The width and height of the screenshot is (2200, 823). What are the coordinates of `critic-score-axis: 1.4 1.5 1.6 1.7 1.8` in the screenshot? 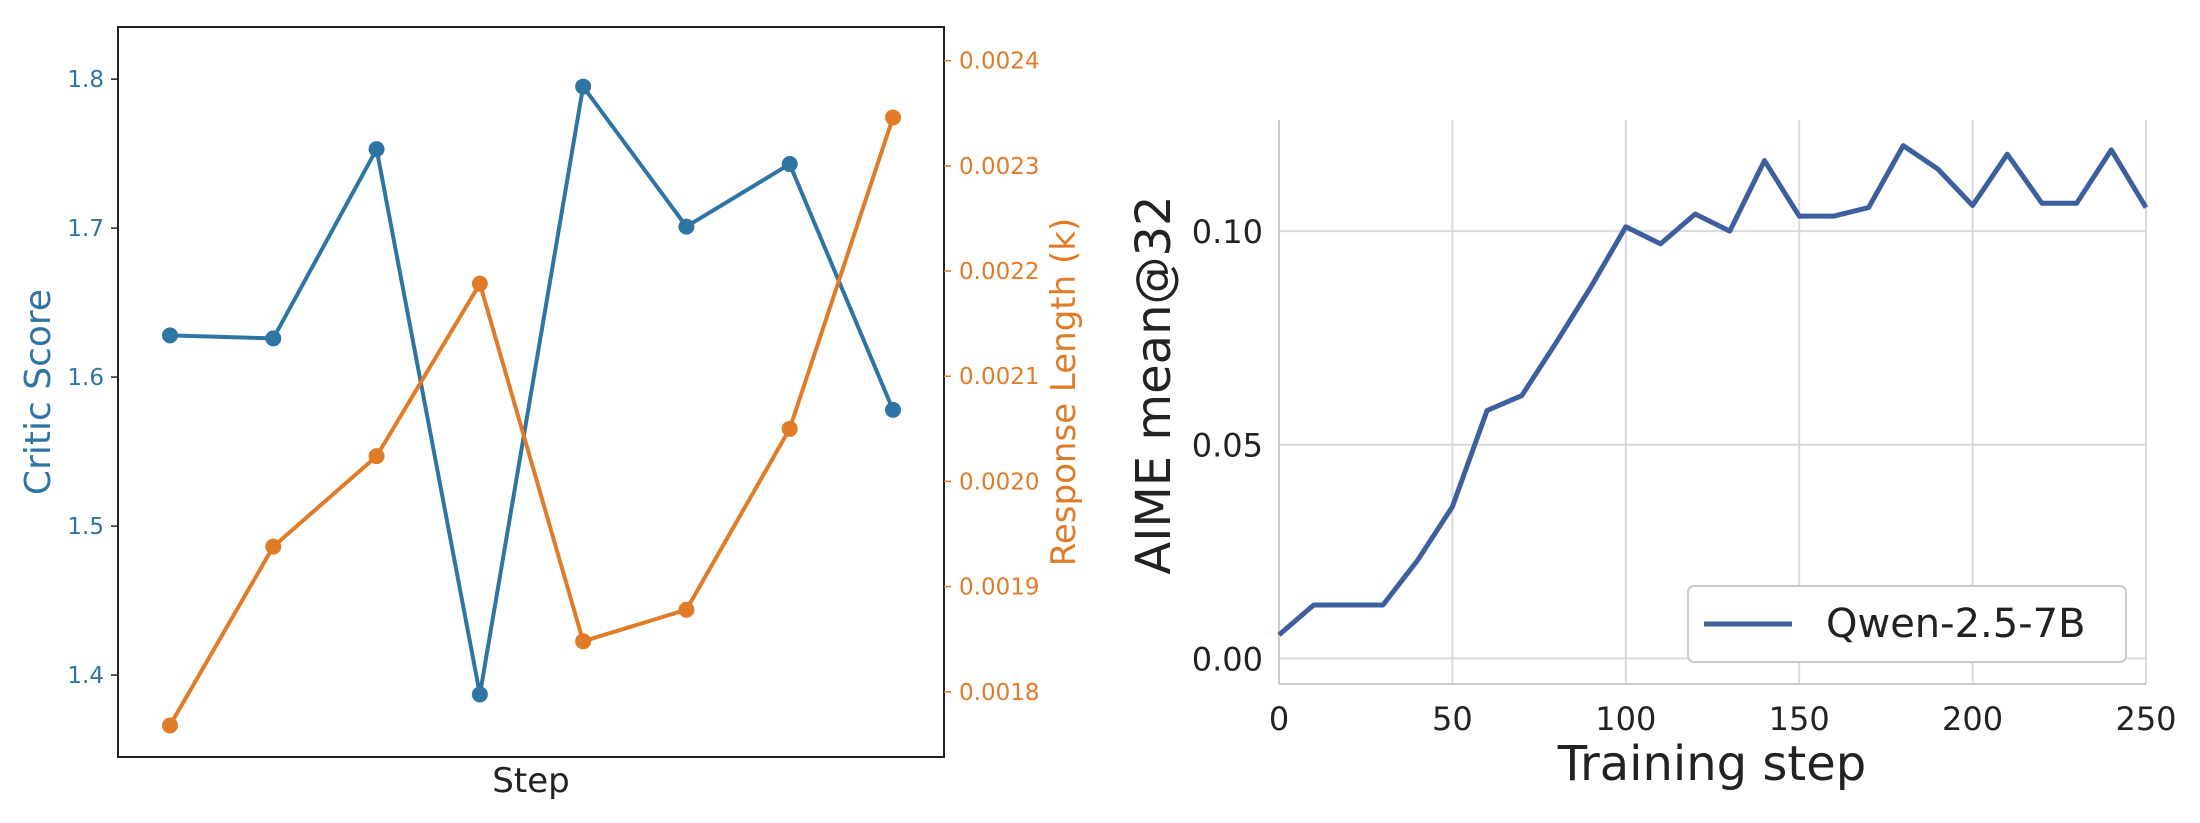 It's located at (92, 378).